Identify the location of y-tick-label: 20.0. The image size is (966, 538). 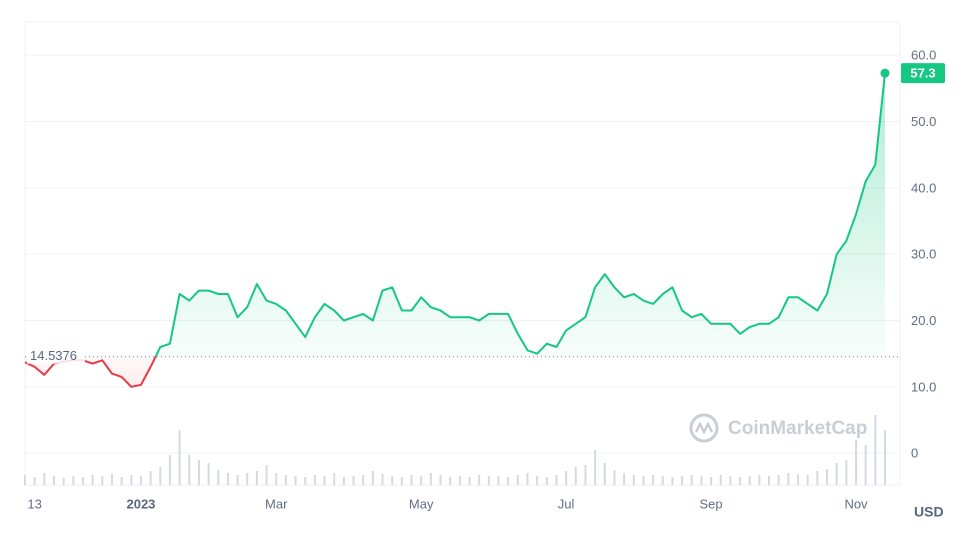
(923, 320).